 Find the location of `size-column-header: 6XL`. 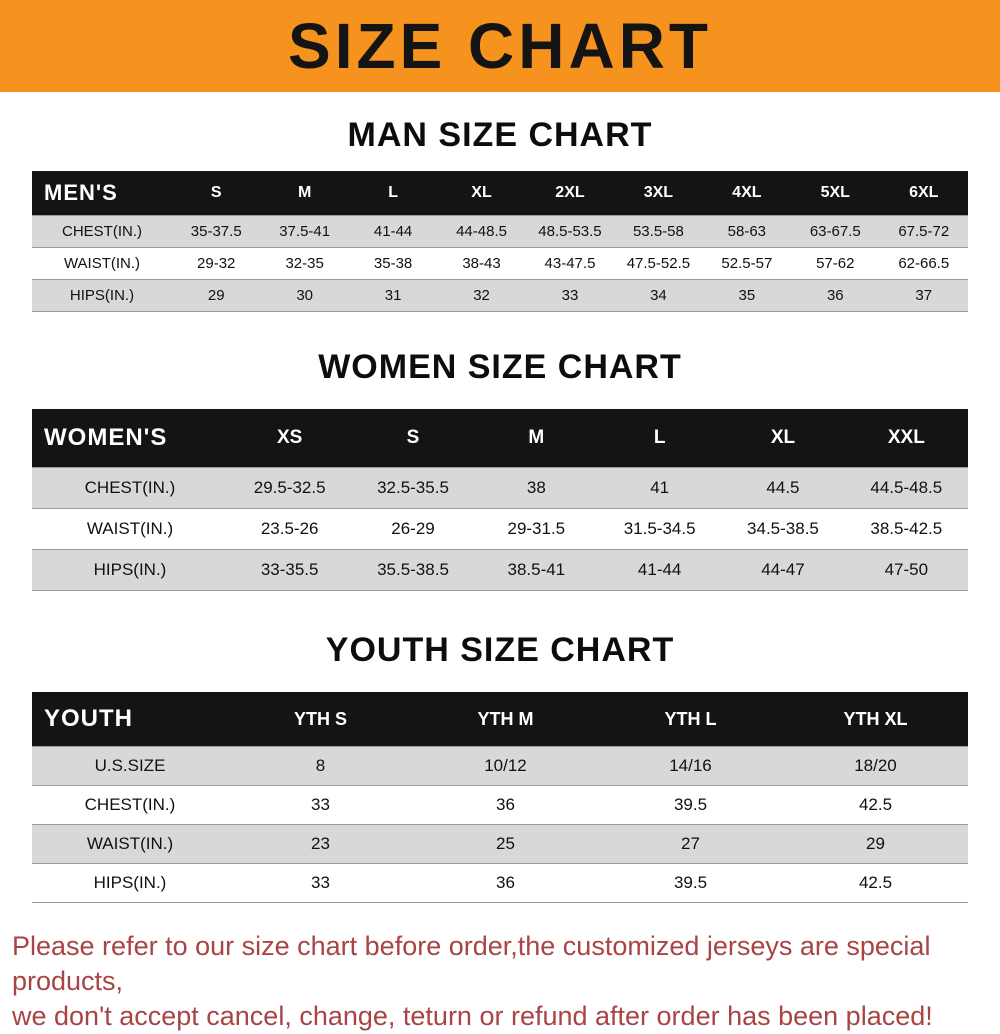

size-column-header: 6XL is located at coordinates (923, 193).